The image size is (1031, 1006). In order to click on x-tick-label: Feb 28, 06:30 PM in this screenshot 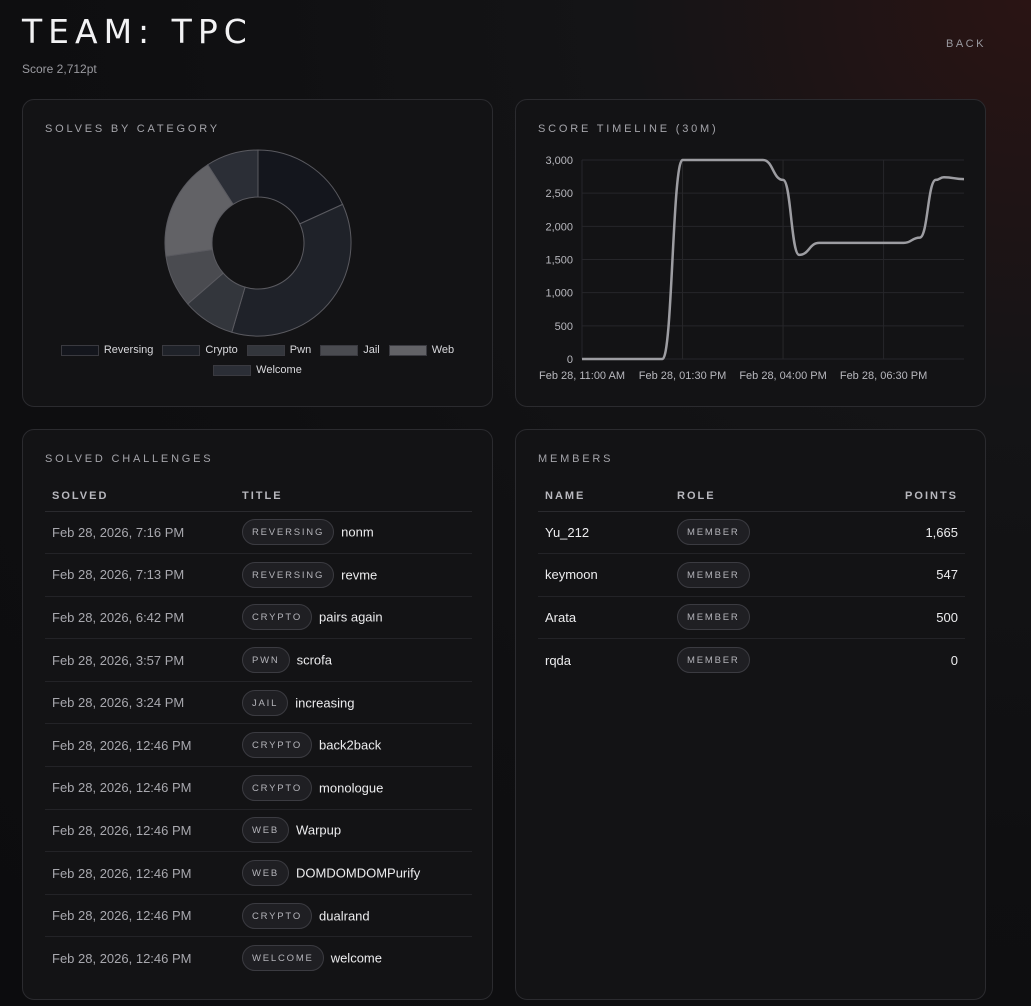, I will do `click(883, 376)`.